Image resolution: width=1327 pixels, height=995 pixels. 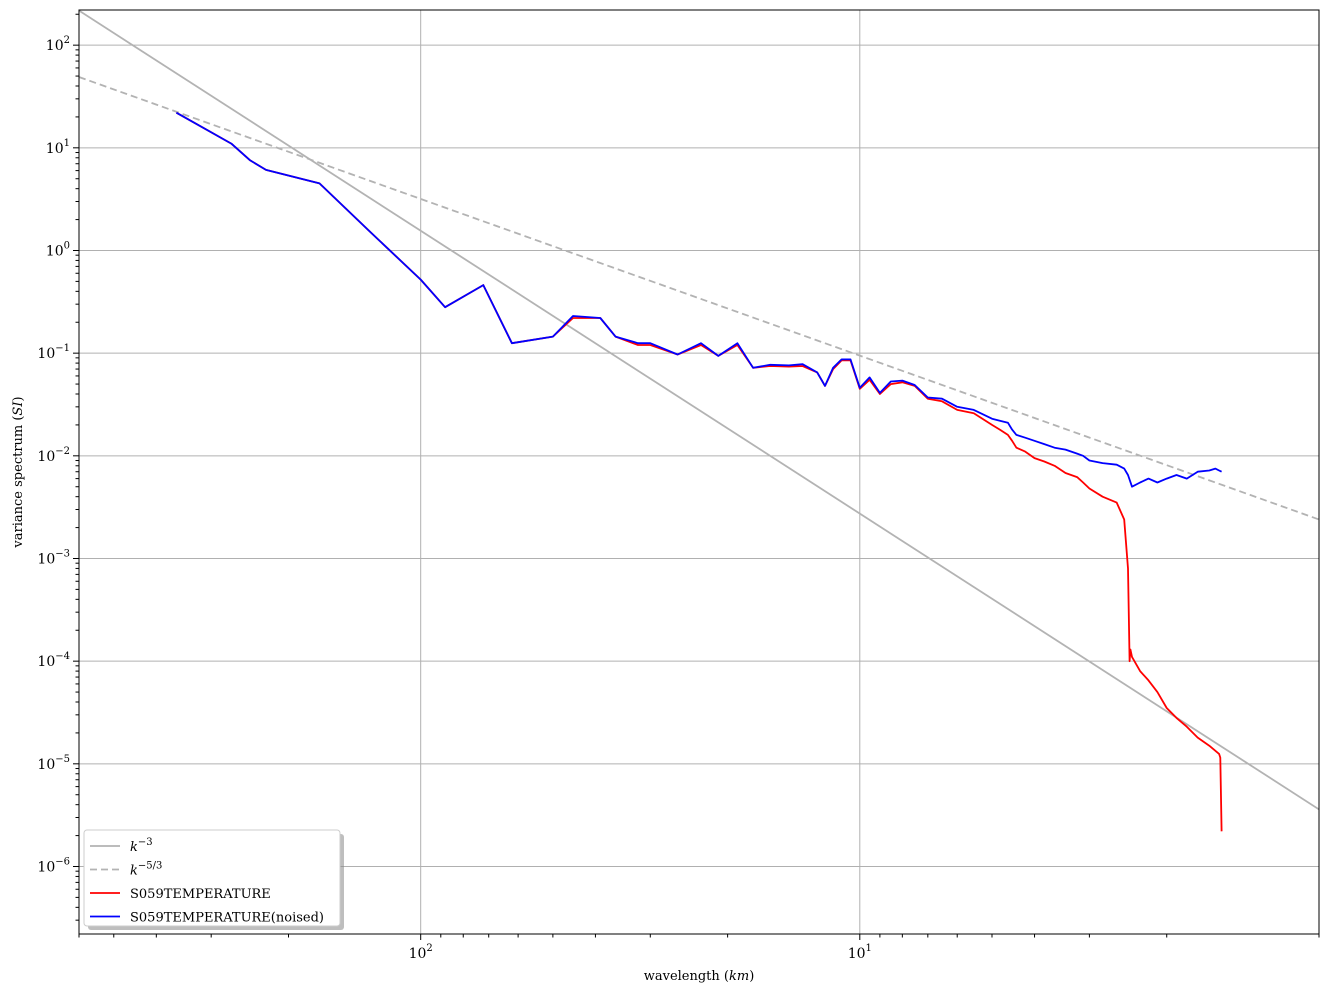 I want to click on y-tick-label: 10⁻¹, so click(x=53, y=352).